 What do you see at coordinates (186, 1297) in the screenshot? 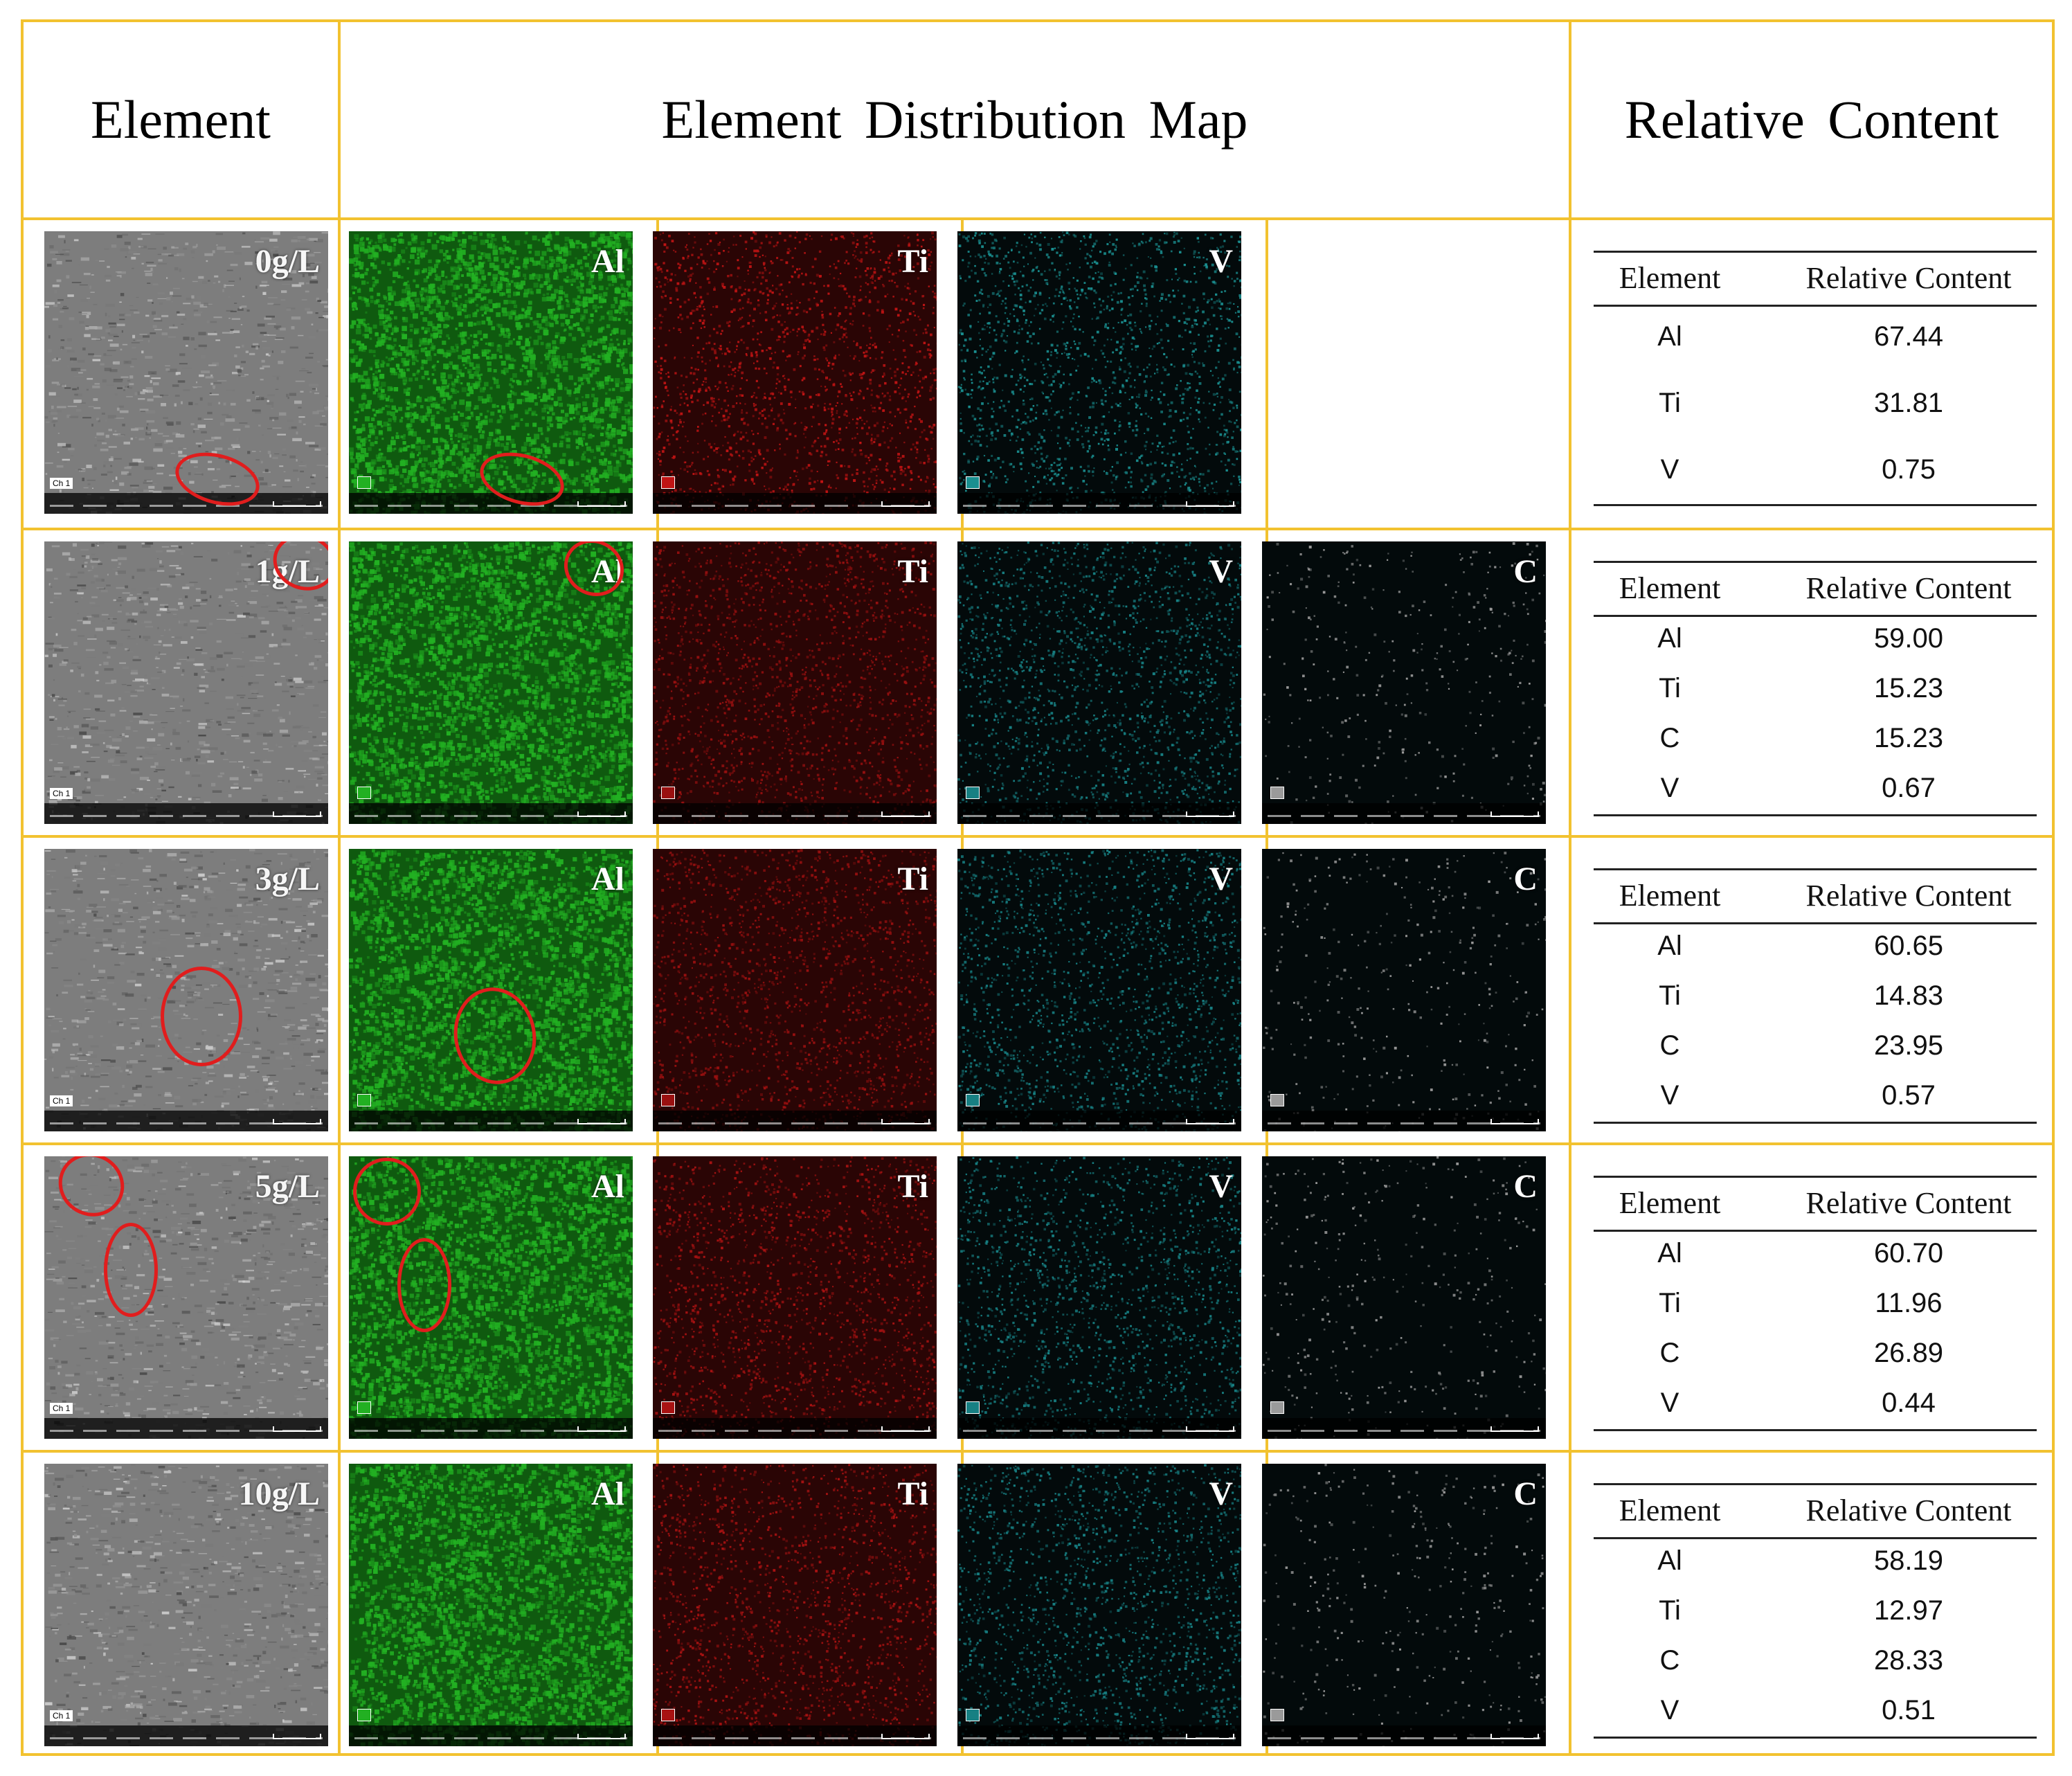
I see `sem-image: 5g/L Ch 1` at bounding box center [186, 1297].